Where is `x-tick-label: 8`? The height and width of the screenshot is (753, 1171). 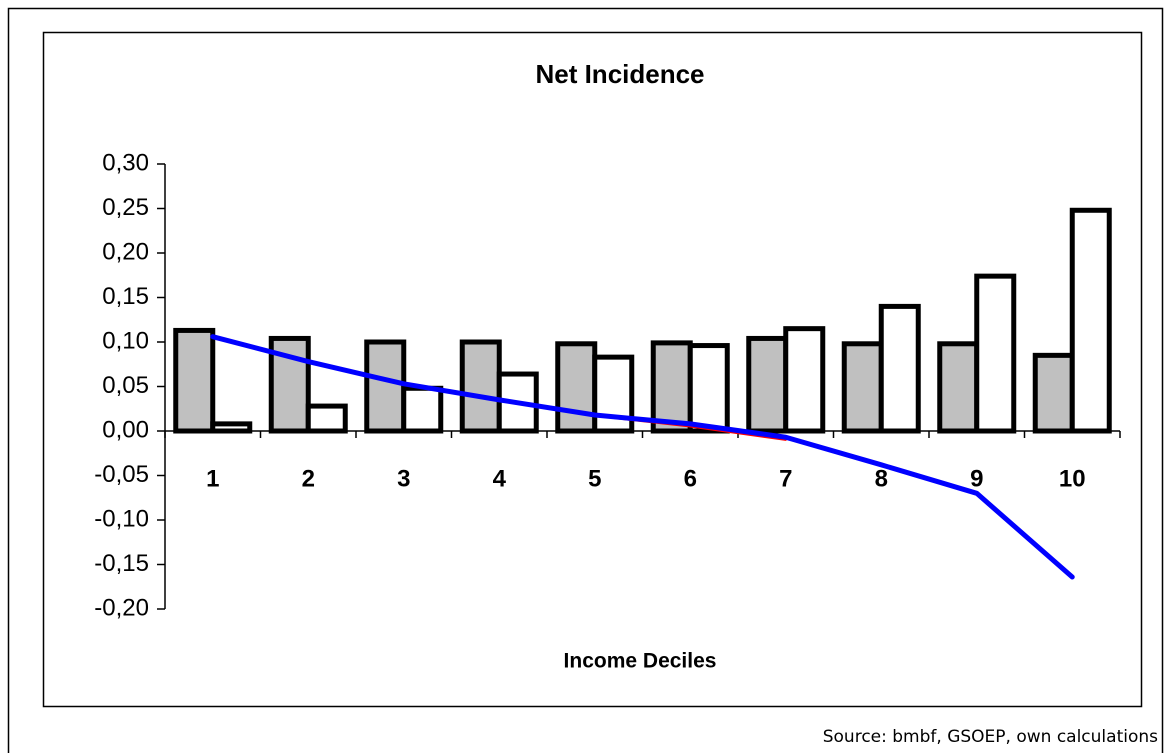 x-tick-label: 8 is located at coordinates (881, 478).